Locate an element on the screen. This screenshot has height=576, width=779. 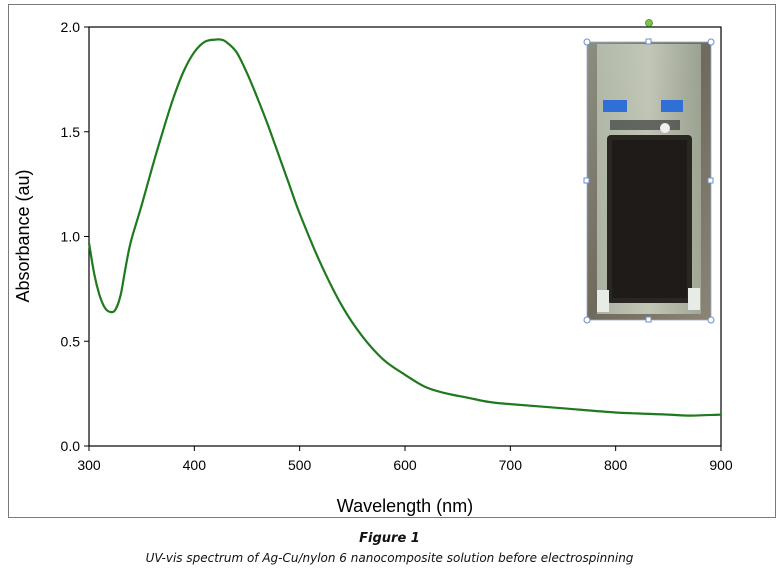
inset-resize-handles is located at coordinates (649, 181).